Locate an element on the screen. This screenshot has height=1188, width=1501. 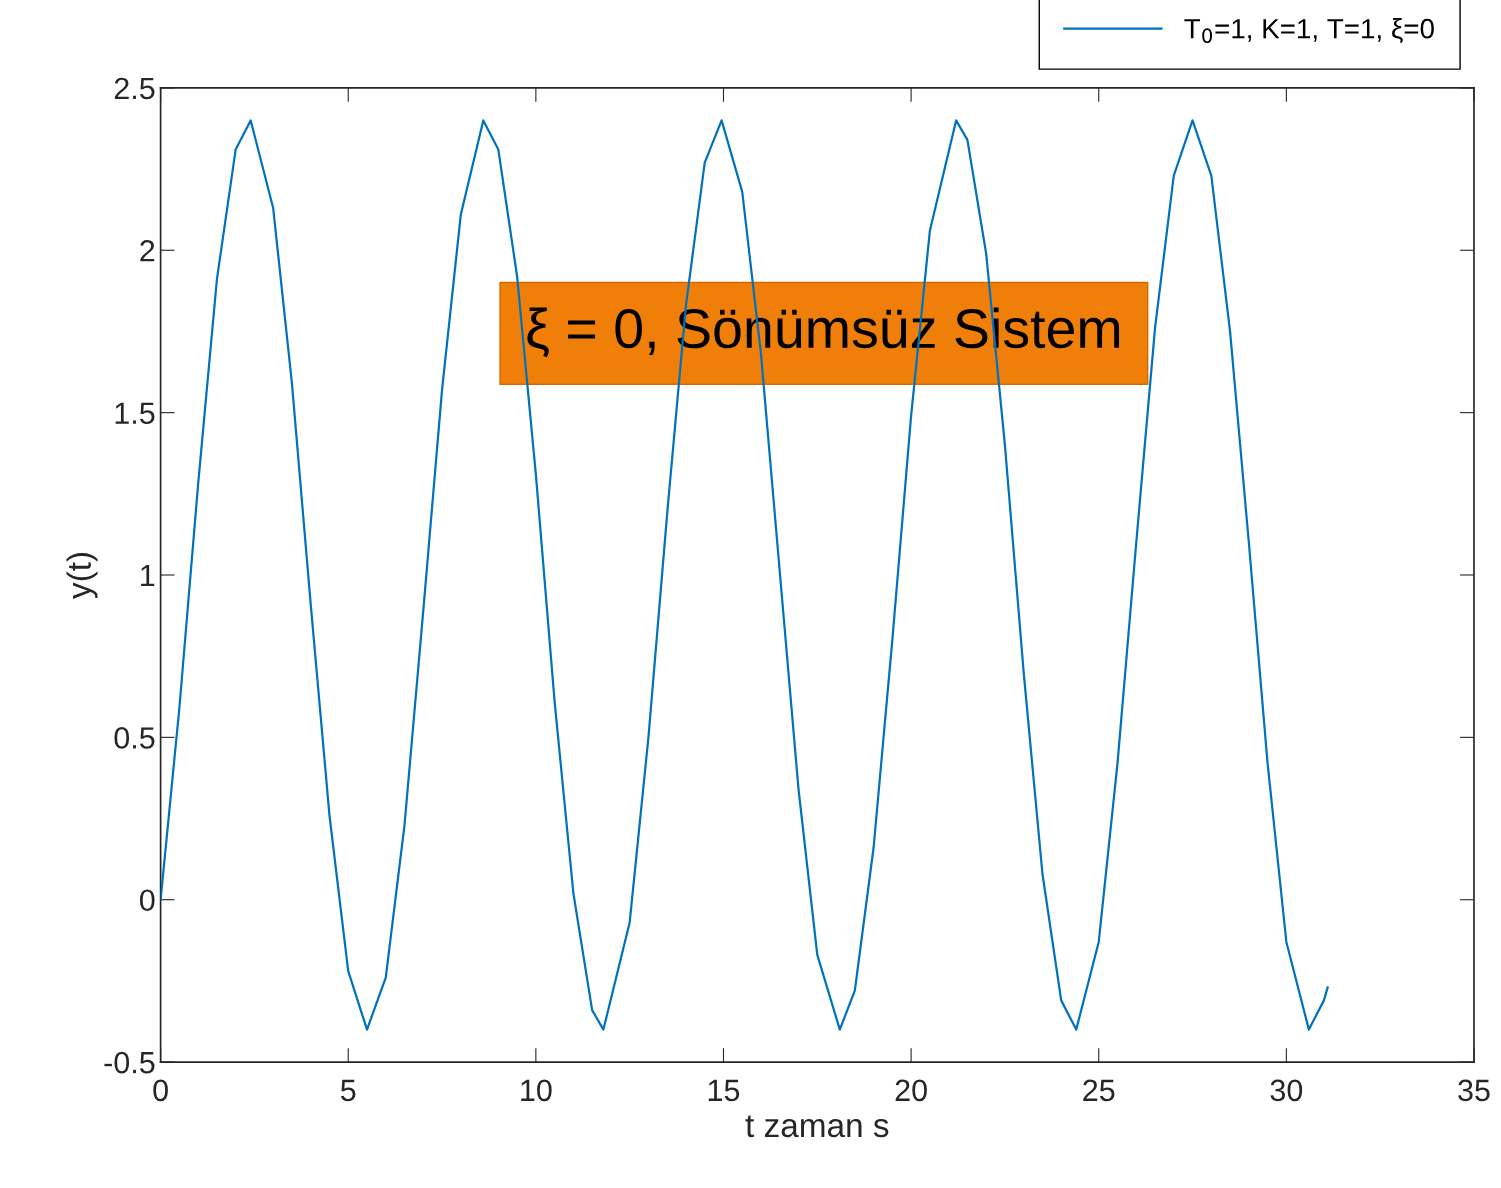
x-tick-label: 35 is located at coordinates (1474, 1090).